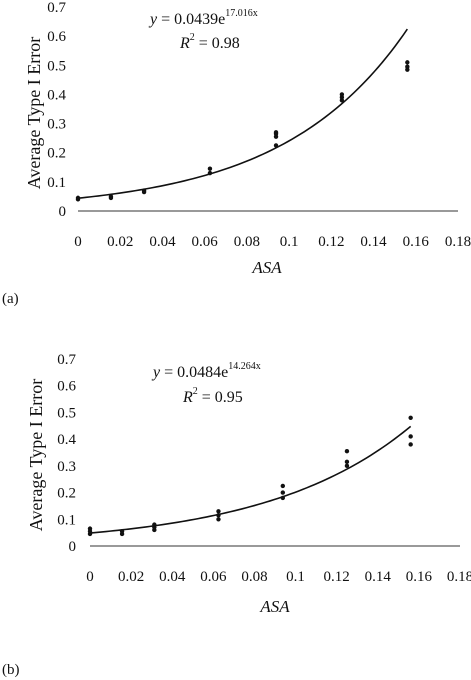  What do you see at coordinates (162, 242) in the screenshot?
I see `chart-a-xtick-label: 0.04` at bounding box center [162, 242].